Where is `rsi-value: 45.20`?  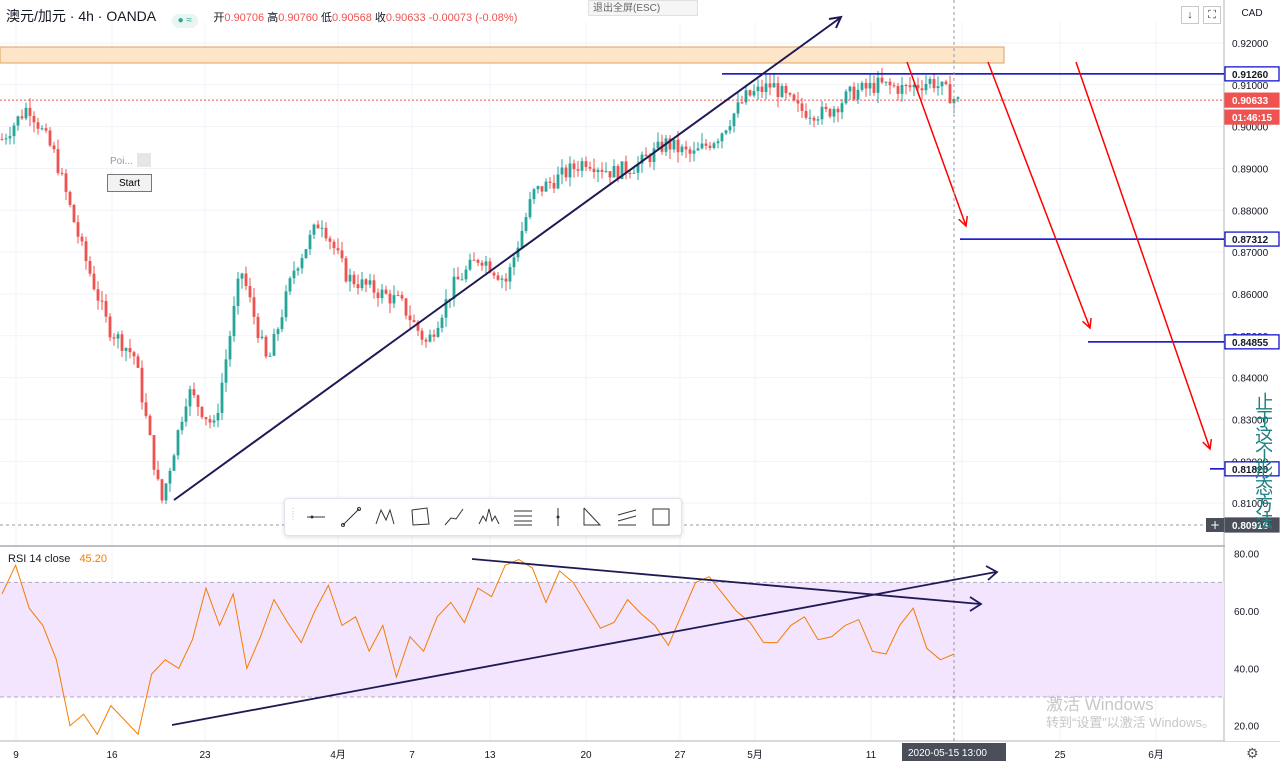
rsi-value: 45.20 is located at coordinates (93, 559).